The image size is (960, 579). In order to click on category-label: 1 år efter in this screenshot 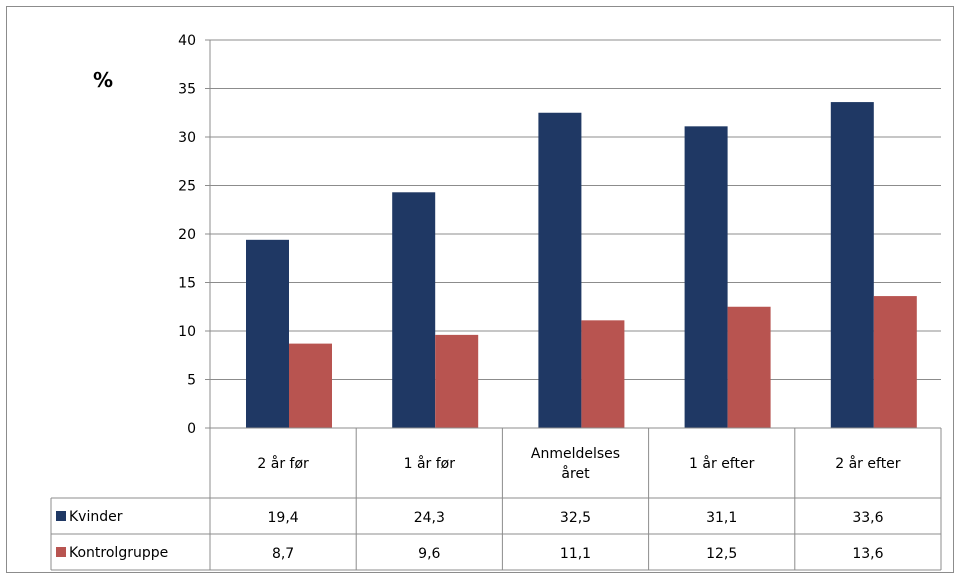, I will do `click(722, 463)`.